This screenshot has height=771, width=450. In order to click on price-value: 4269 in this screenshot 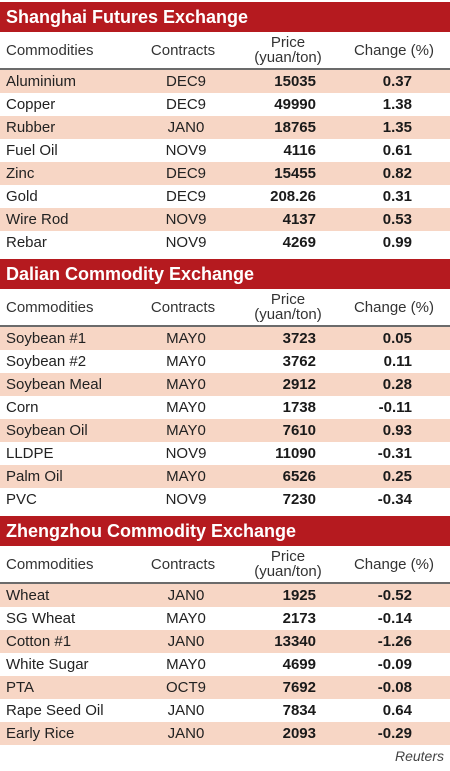, I will do `click(299, 242)`.